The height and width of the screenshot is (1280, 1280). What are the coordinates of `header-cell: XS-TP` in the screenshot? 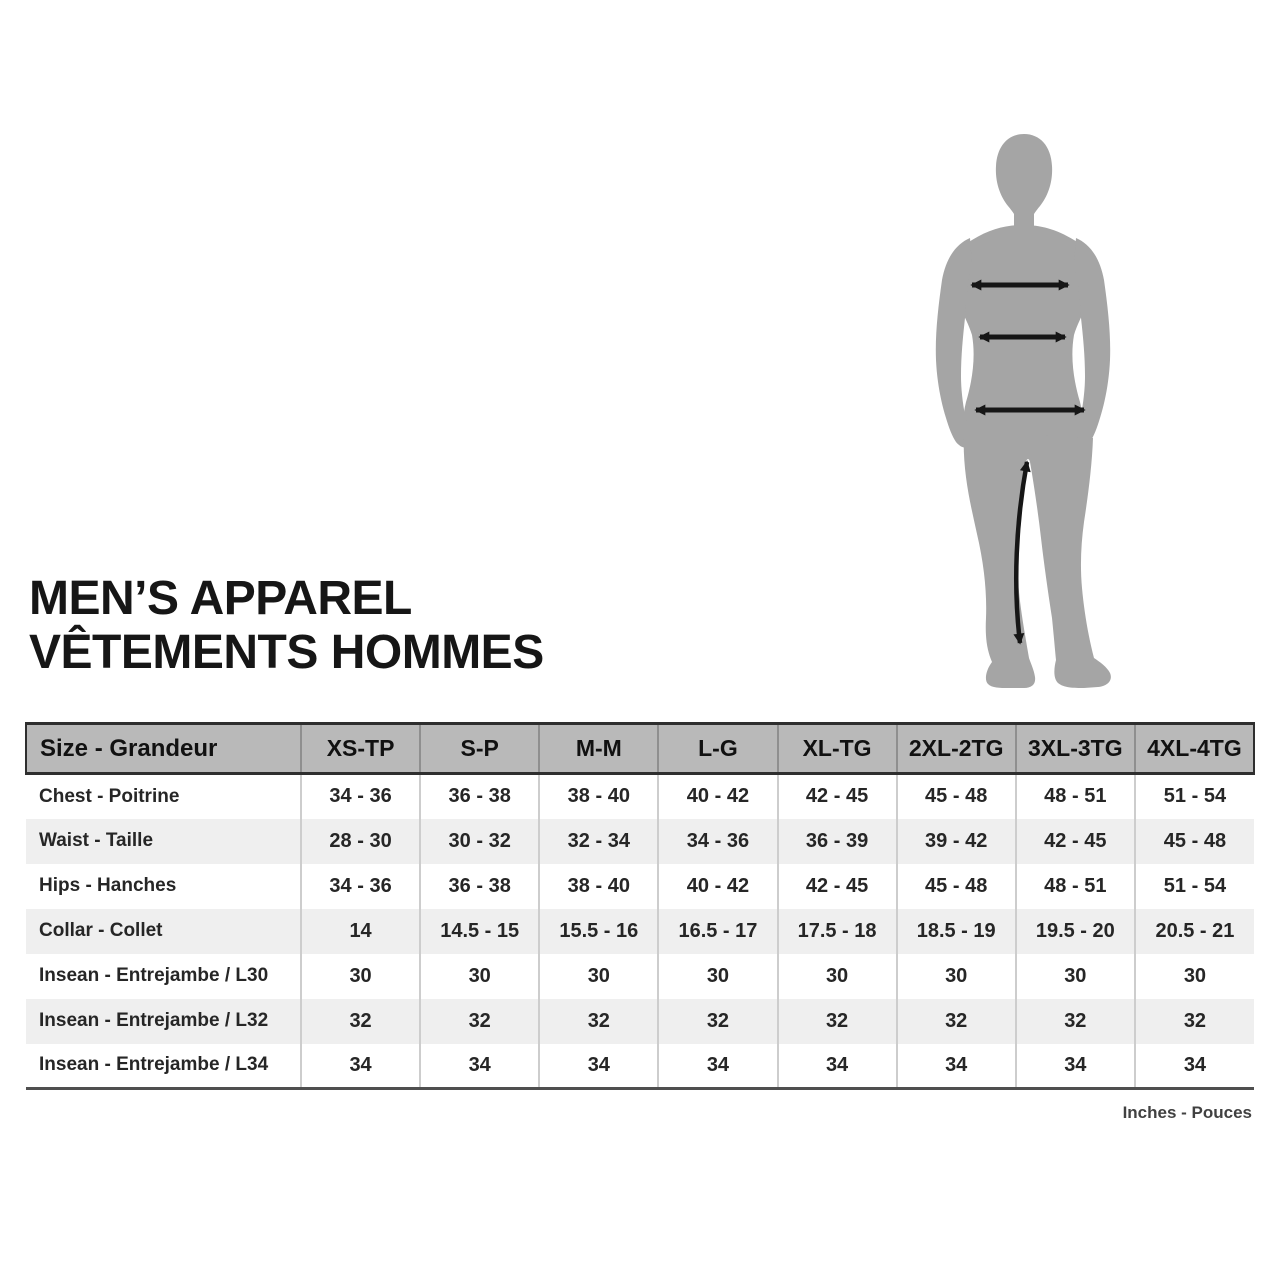 It's located at (360, 748).